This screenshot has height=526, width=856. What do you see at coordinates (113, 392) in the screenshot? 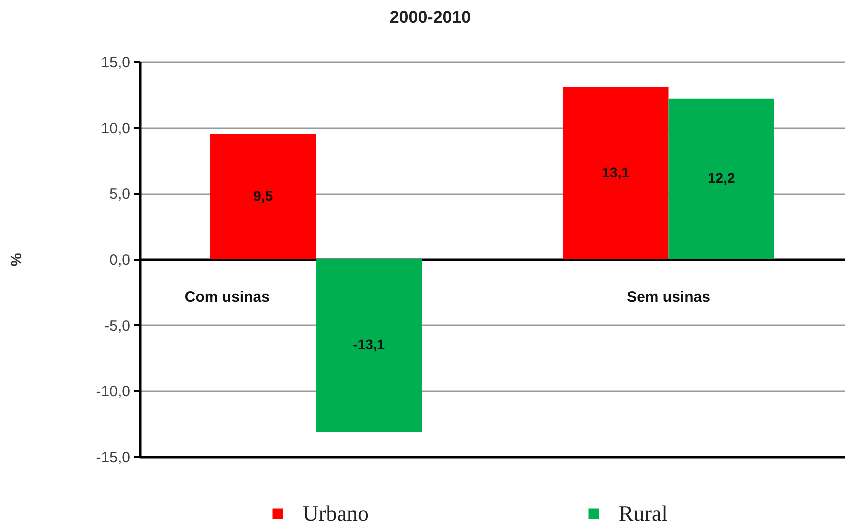
I see `y-tick-label: -10,0` at bounding box center [113, 392].